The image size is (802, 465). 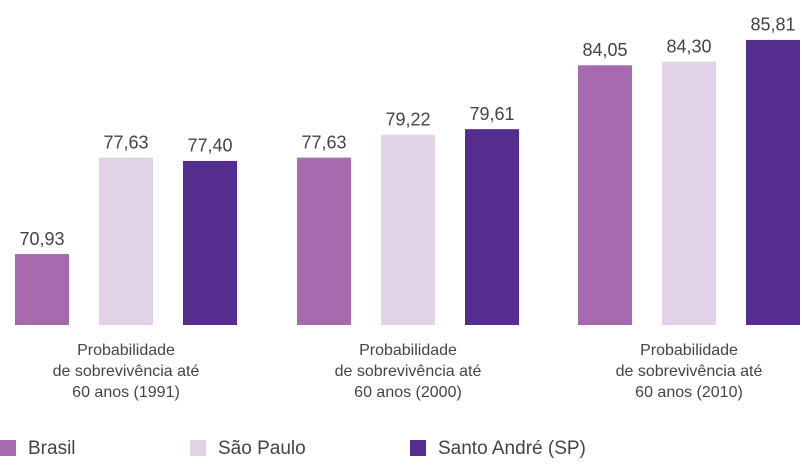 What do you see at coordinates (262, 448) in the screenshot?
I see `legend-label: São Paulo` at bounding box center [262, 448].